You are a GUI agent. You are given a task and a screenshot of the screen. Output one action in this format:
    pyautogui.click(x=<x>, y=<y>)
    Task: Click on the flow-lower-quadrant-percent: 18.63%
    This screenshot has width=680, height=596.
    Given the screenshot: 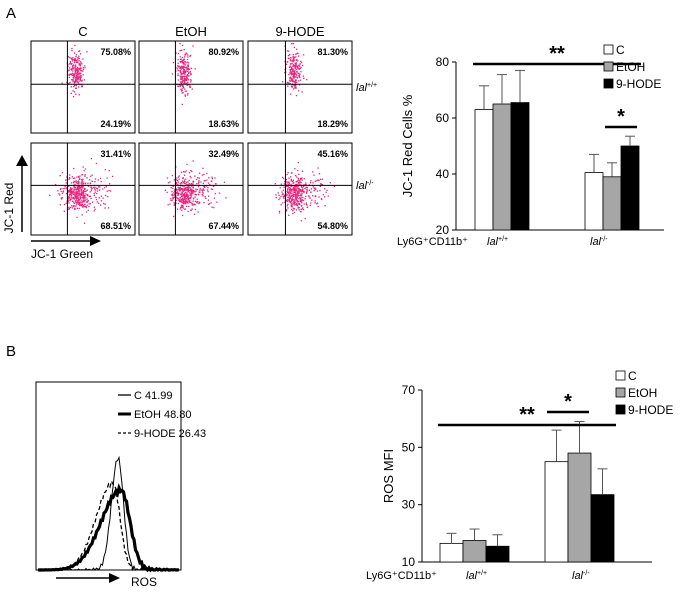 What is the action you would take?
    pyautogui.click(x=223, y=124)
    